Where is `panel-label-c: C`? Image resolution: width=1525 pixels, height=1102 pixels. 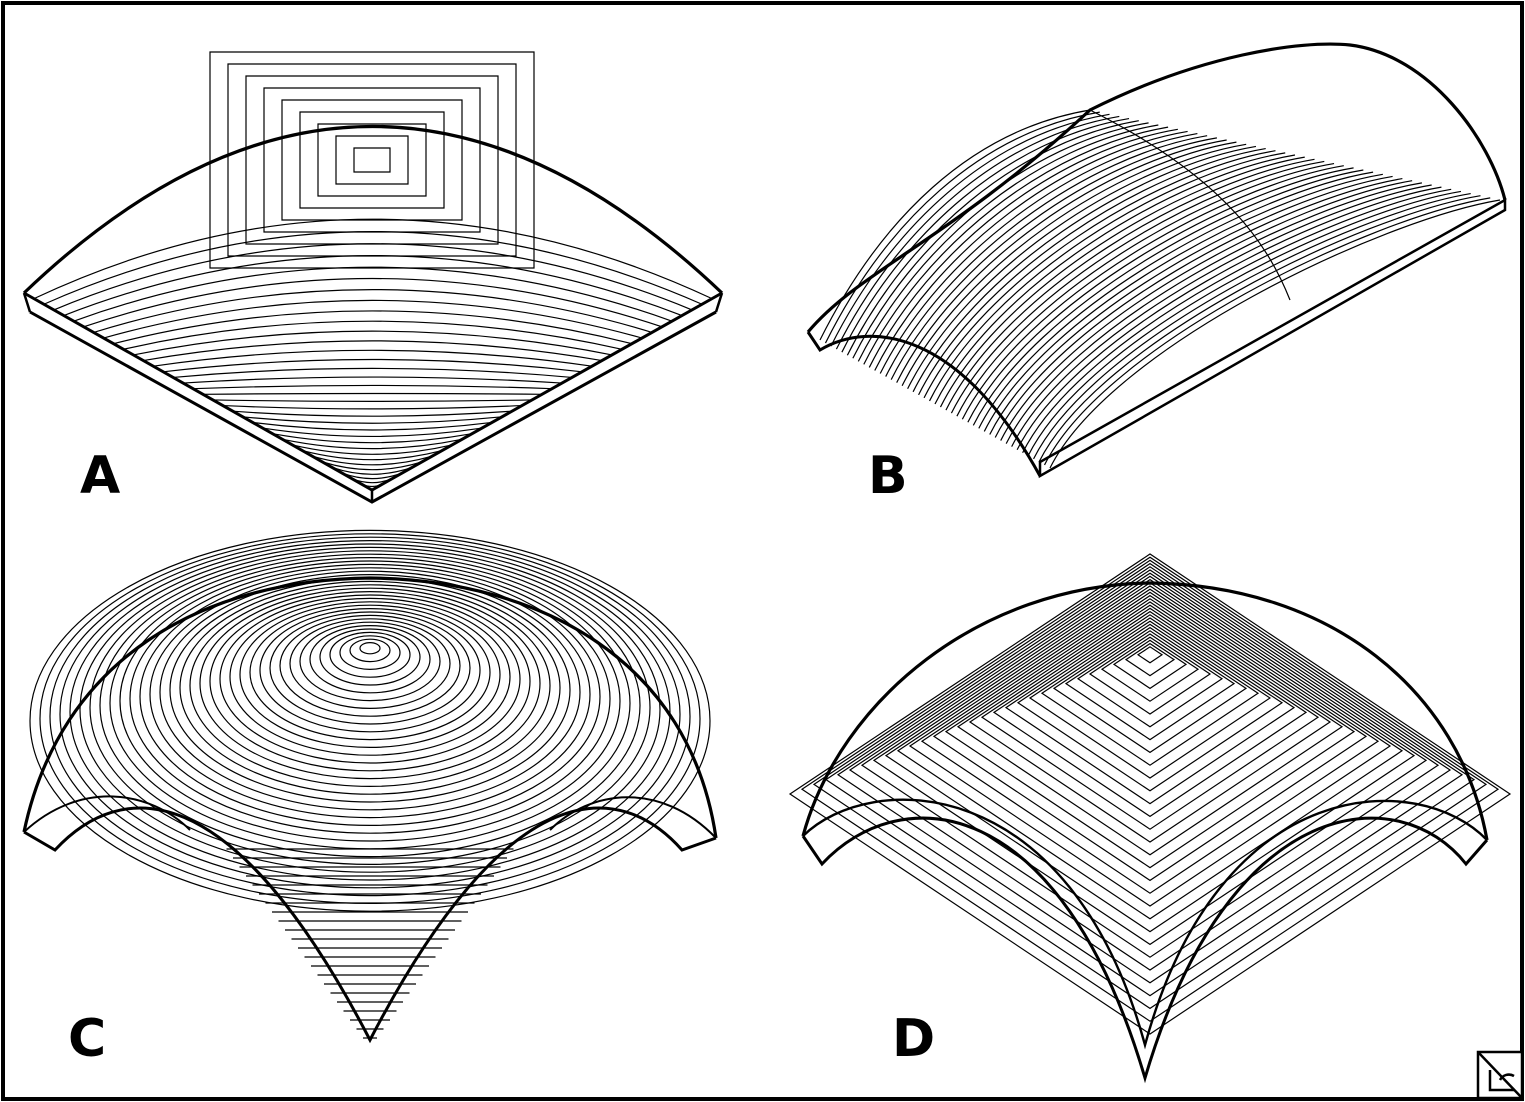
panel-label-c: C is located at coordinates (87, 1039).